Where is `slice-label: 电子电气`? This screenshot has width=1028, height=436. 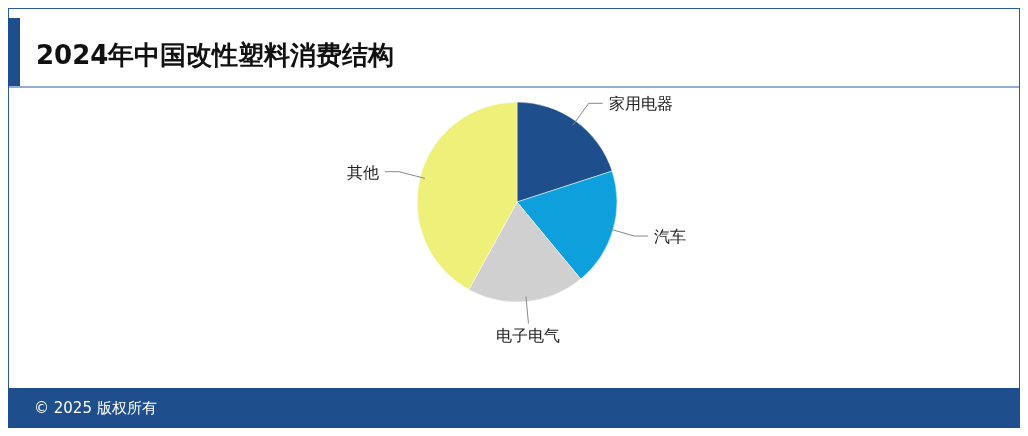 slice-label: 电子电气 is located at coordinates (528, 336).